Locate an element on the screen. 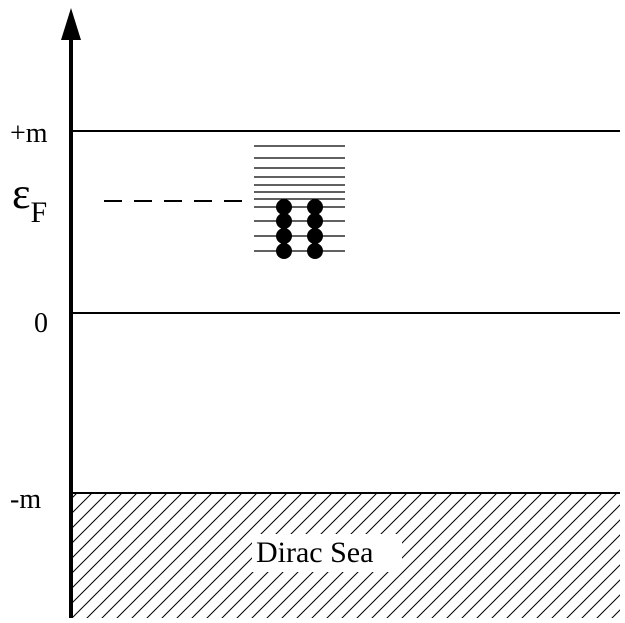 This screenshot has height=623, width=625. fermi-energy-symbol: ε is located at coordinates (21, 193).